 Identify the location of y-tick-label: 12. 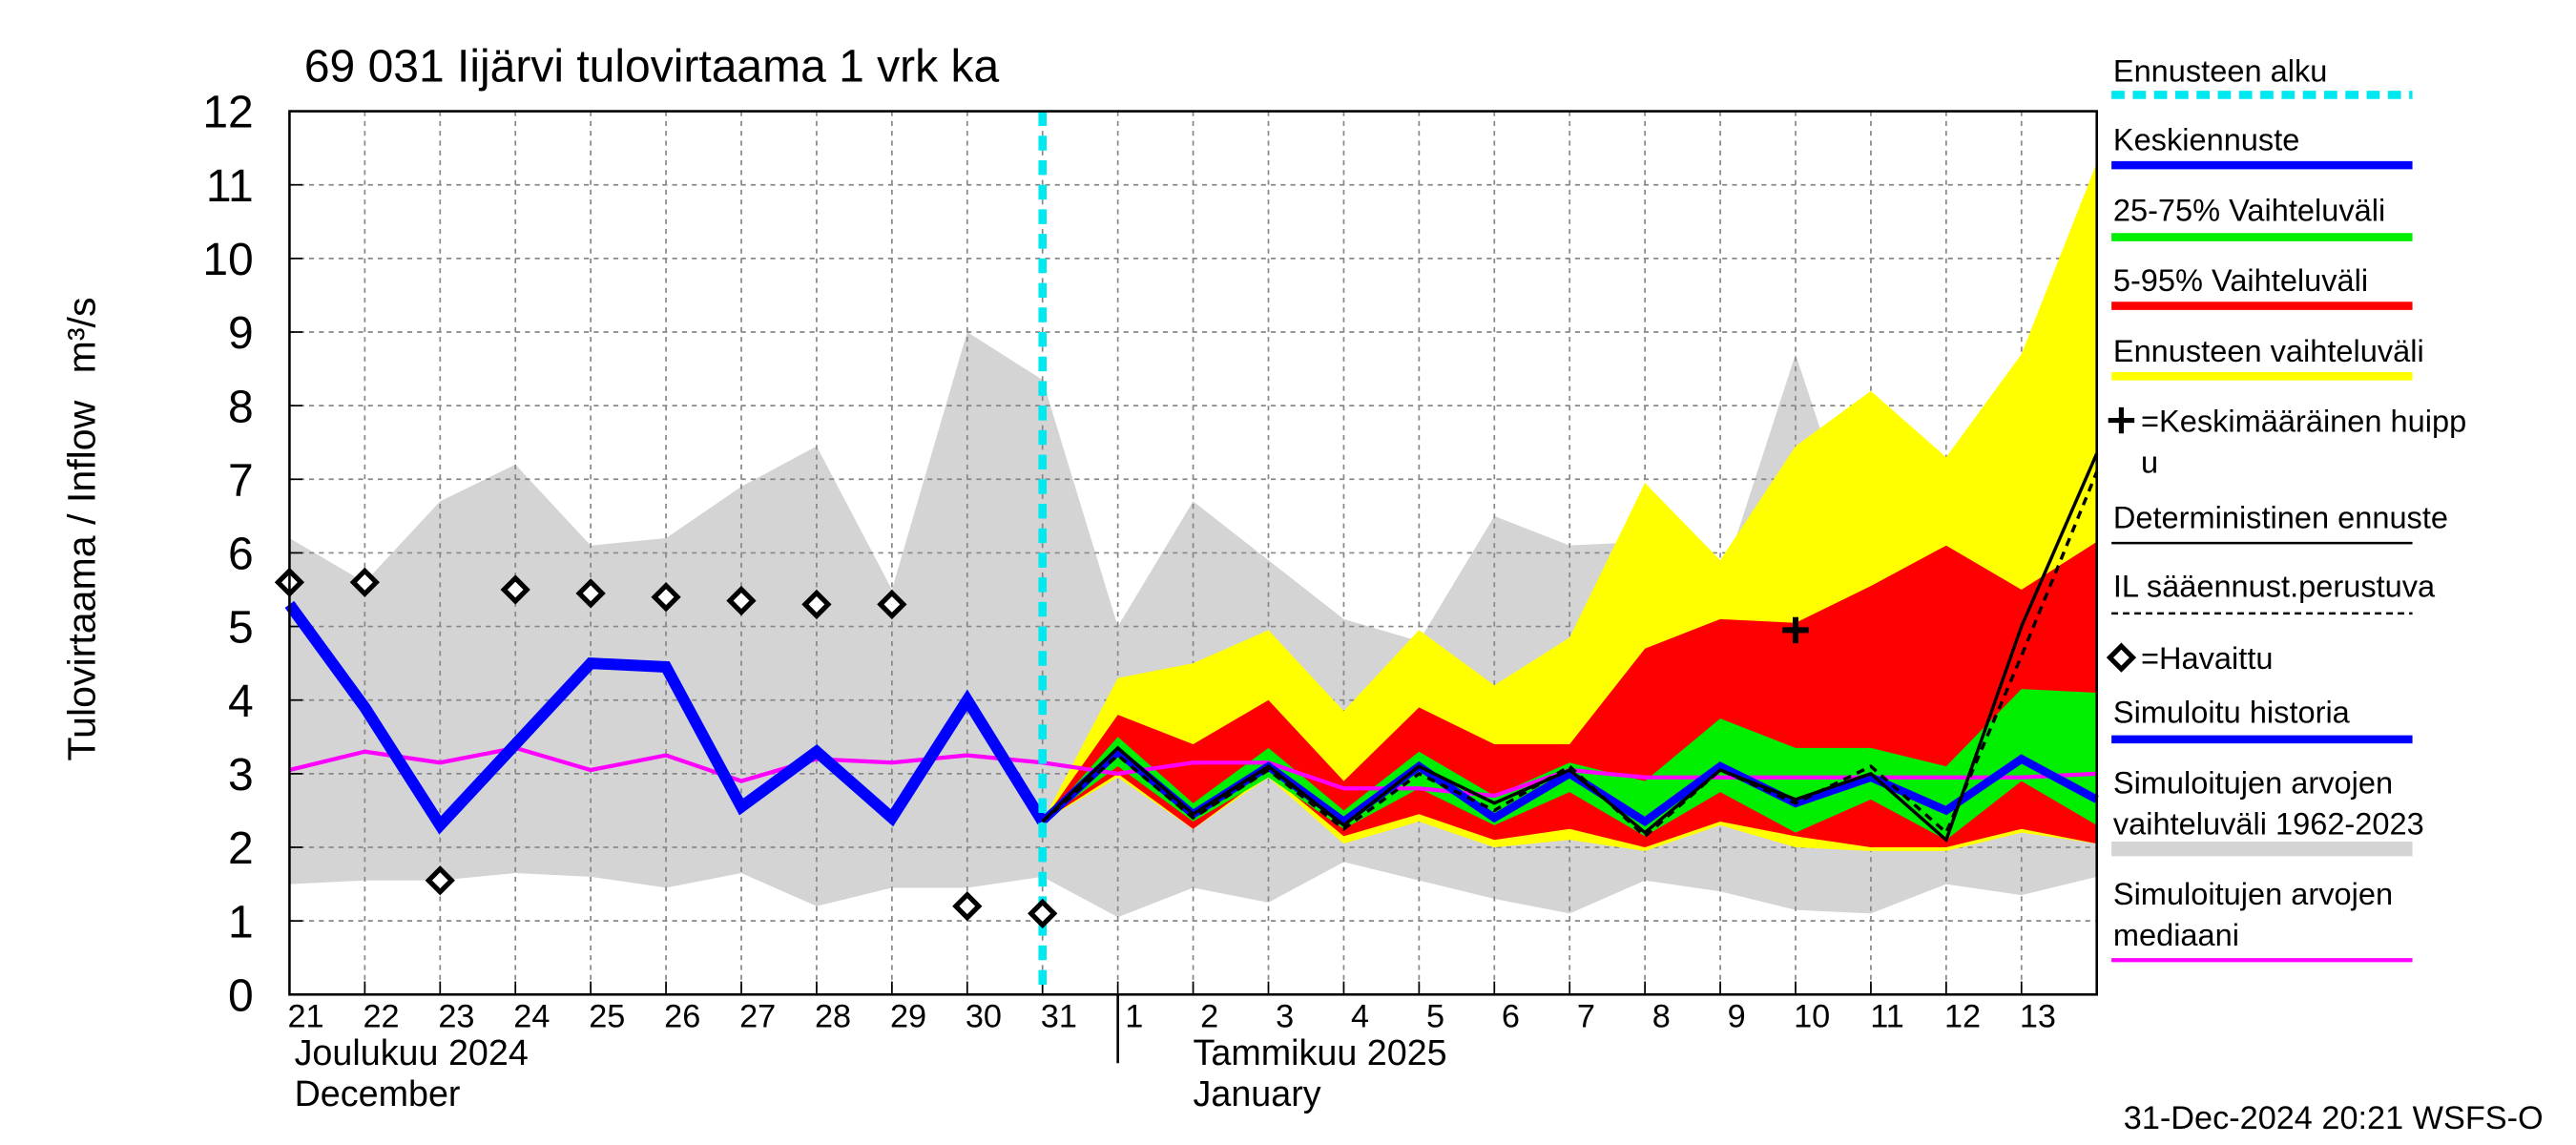
(227, 113).